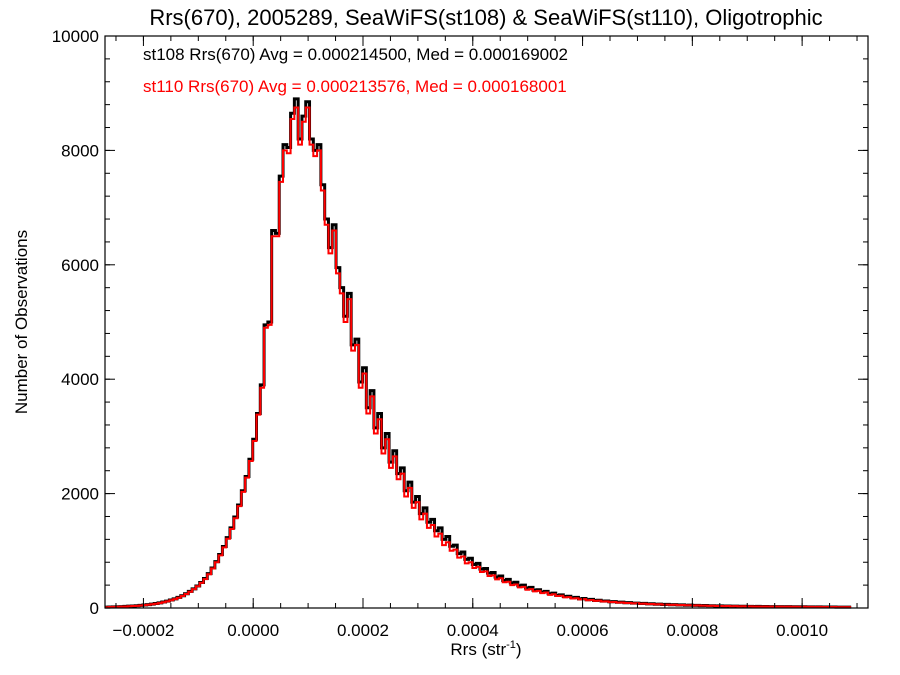 The height and width of the screenshot is (675, 900). I want to click on y-tick-label: 2000, so click(80, 494).